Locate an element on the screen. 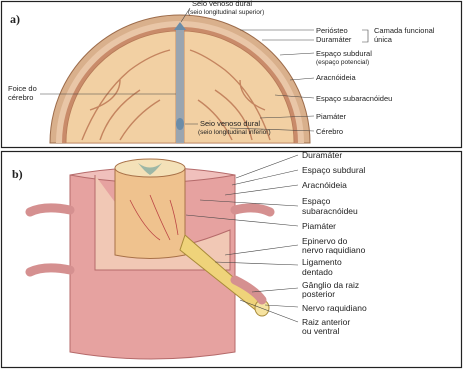  label: Cérebro is located at coordinates (329, 131).